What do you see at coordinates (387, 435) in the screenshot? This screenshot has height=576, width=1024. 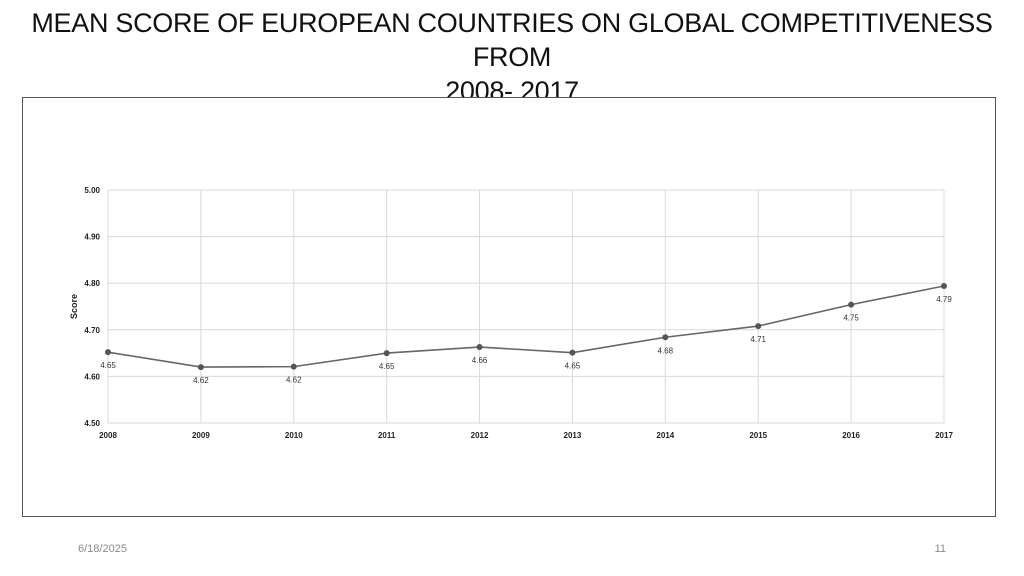 I see `x-tick-label: 2011` at bounding box center [387, 435].